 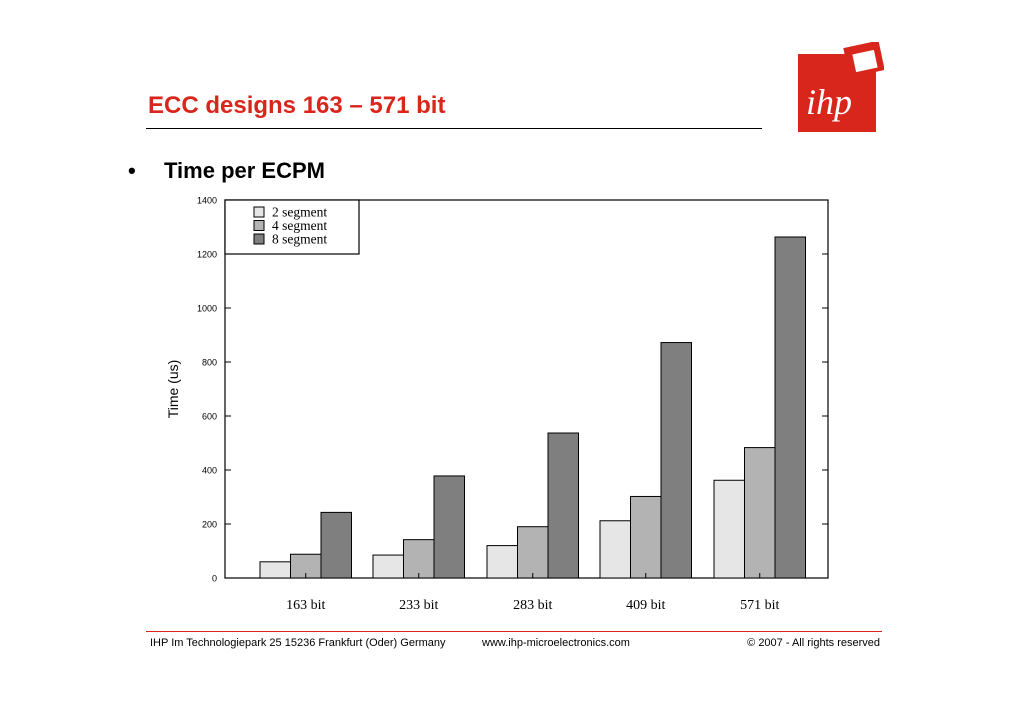 What do you see at coordinates (207, 309) in the screenshot?
I see `y-tick-label: 1000` at bounding box center [207, 309].